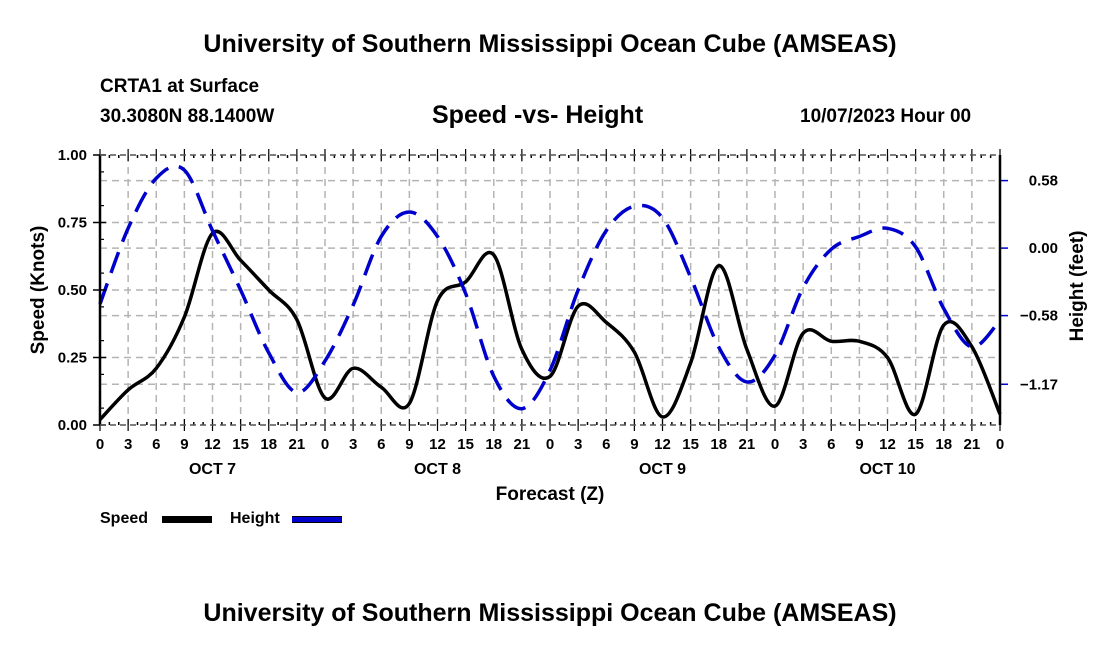  Describe the element at coordinates (180, 86) in the screenshot. I see `station-label: CRTA1 at Surface` at that location.